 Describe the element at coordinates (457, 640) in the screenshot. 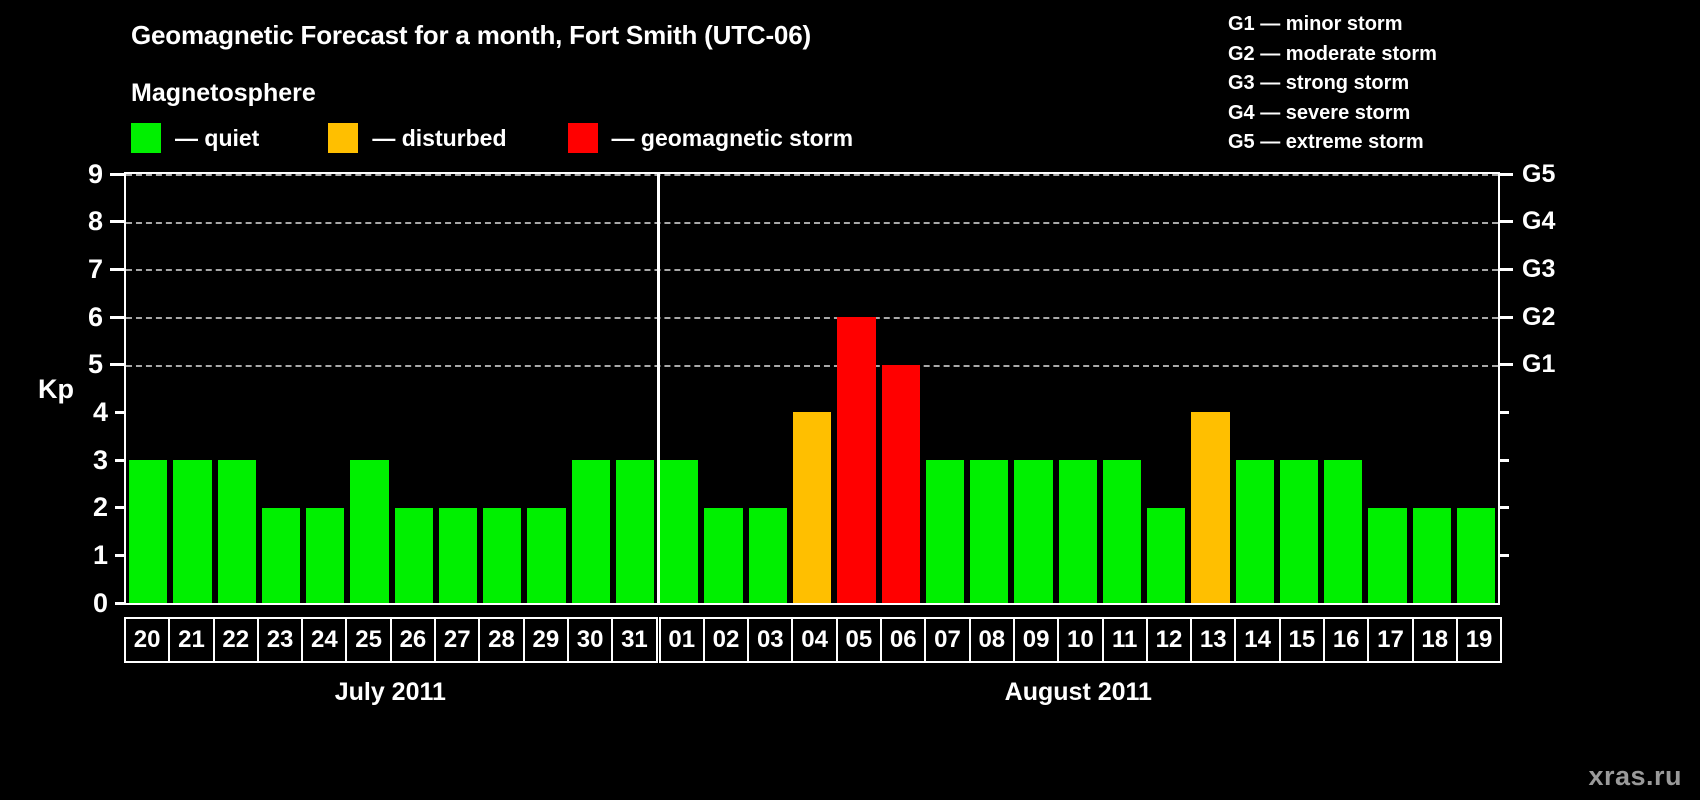

I see `day-label-27: 27` at that location.